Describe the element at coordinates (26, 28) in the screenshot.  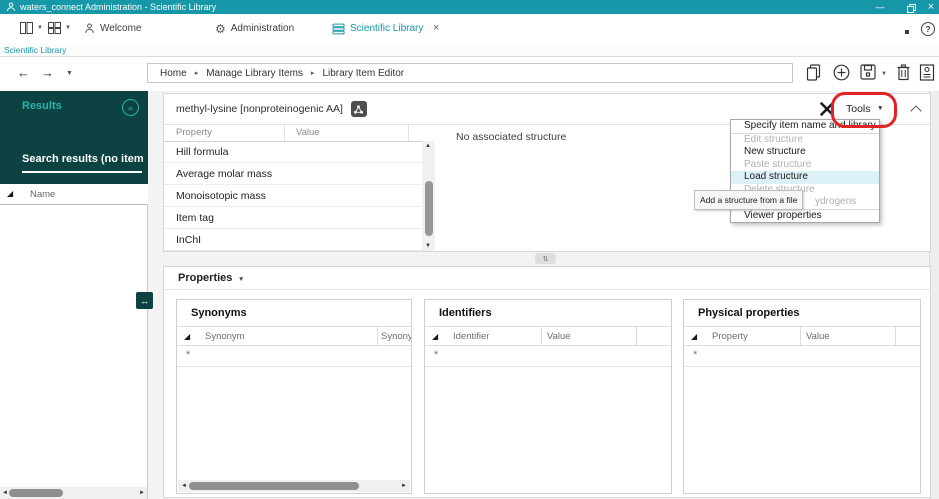
I see `split-view-icon` at that location.